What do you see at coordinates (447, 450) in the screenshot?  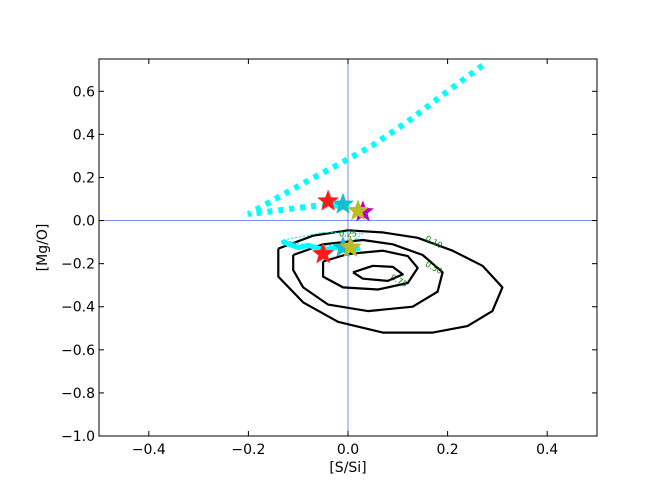 I see `x-tick-label: 0.2` at bounding box center [447, 450].